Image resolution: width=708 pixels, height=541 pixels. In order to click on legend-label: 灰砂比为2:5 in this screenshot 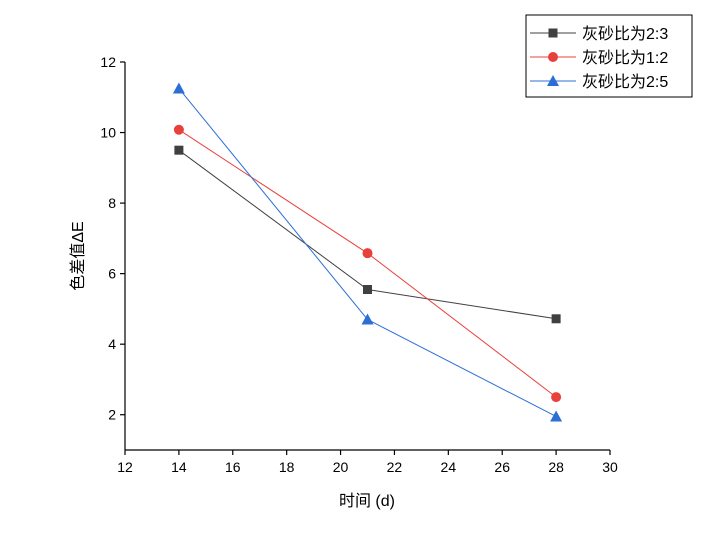, I will do `click(625, 82)`.